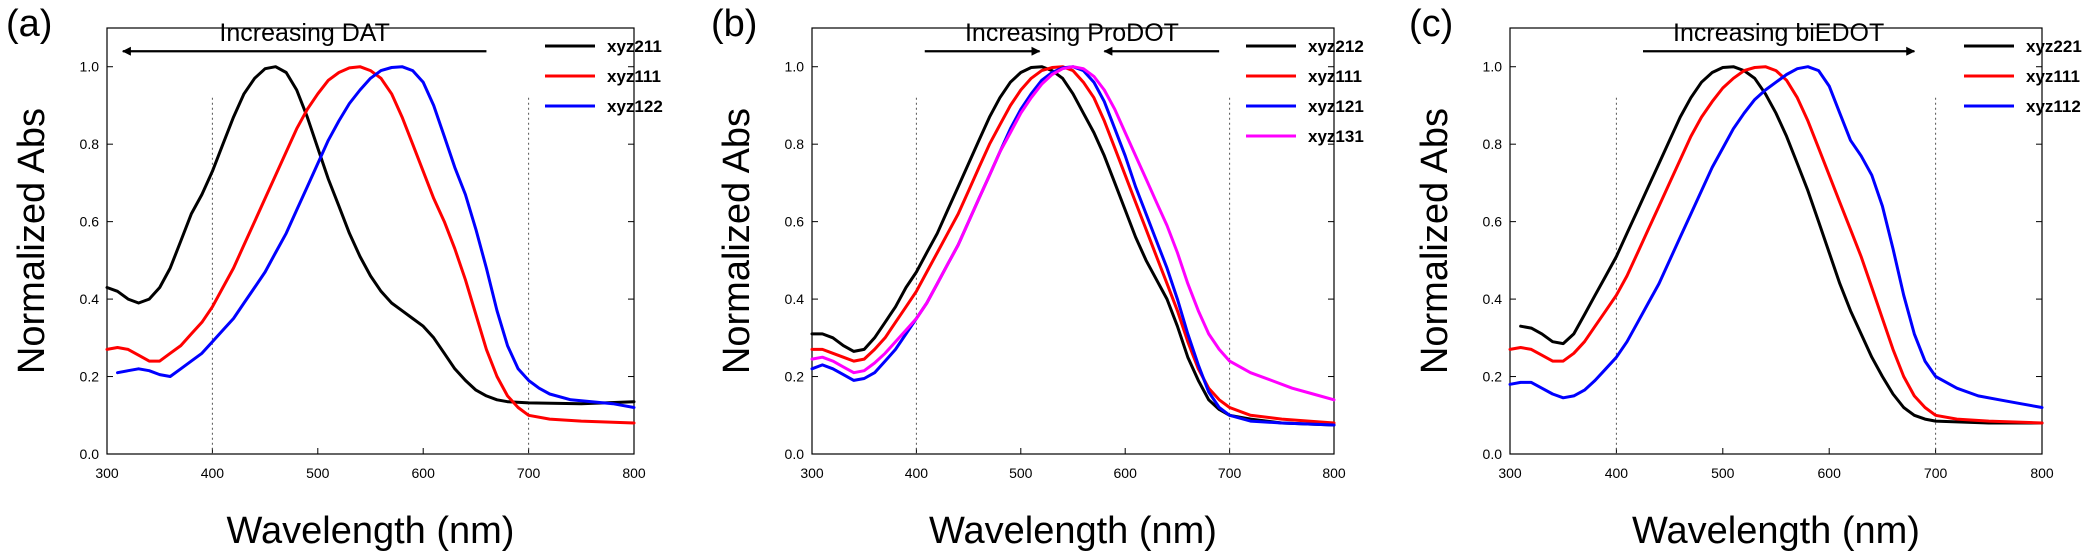  Describe the element at coordinates (2054, 46) in the screenshot. I see `legend-label: xyz221` at that location.